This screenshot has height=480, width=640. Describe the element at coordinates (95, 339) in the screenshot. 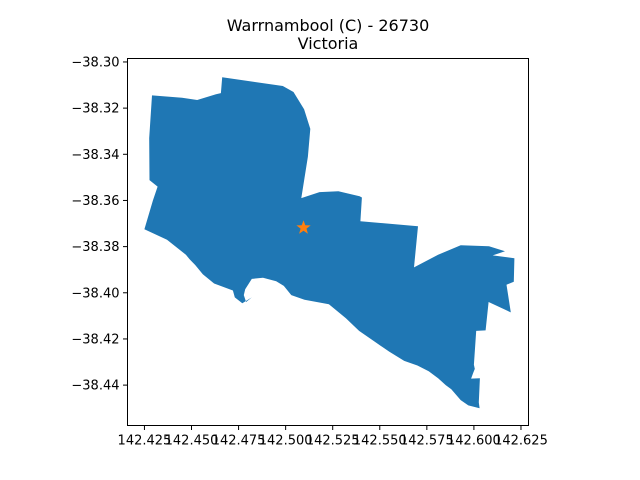

I see `y-tick-label: −38.42` at that location.